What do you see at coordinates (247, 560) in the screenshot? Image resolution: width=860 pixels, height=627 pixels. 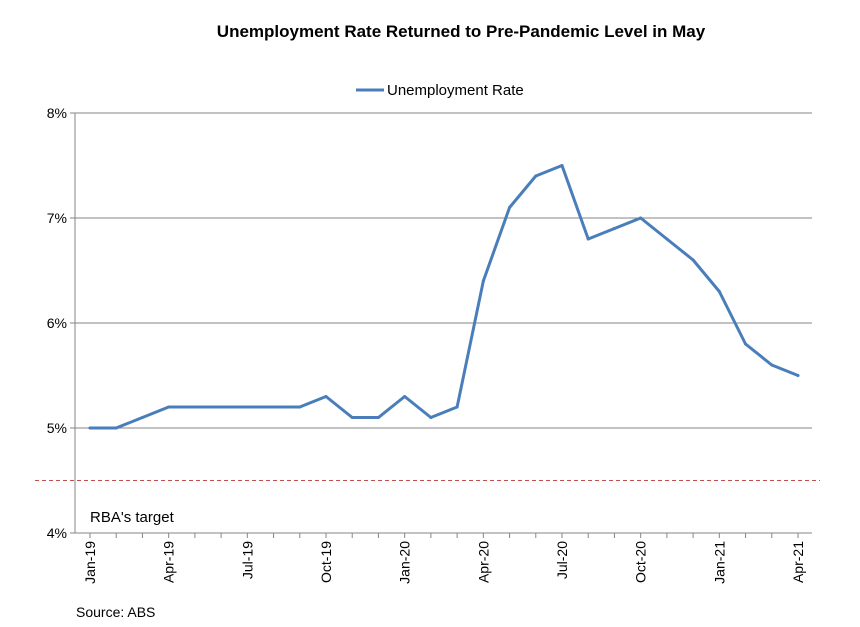 I see `x-tick-label: Jul-19` at bounding box center [247, 560].